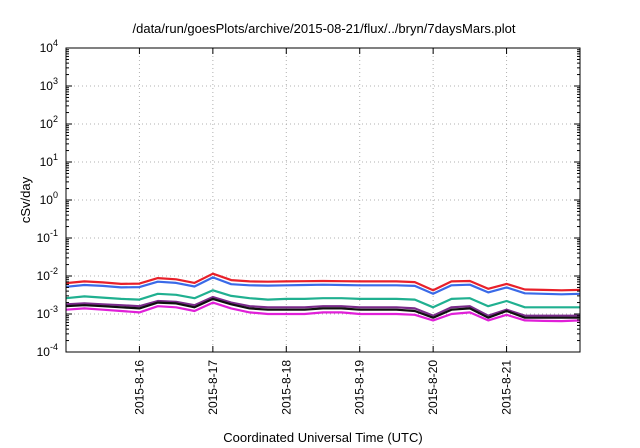 This screenshot has width=640, height=448. Describe the element at coordinates (47, 236) in the screenshot. I see `y-tick-label: 10⁻¹` at that location.